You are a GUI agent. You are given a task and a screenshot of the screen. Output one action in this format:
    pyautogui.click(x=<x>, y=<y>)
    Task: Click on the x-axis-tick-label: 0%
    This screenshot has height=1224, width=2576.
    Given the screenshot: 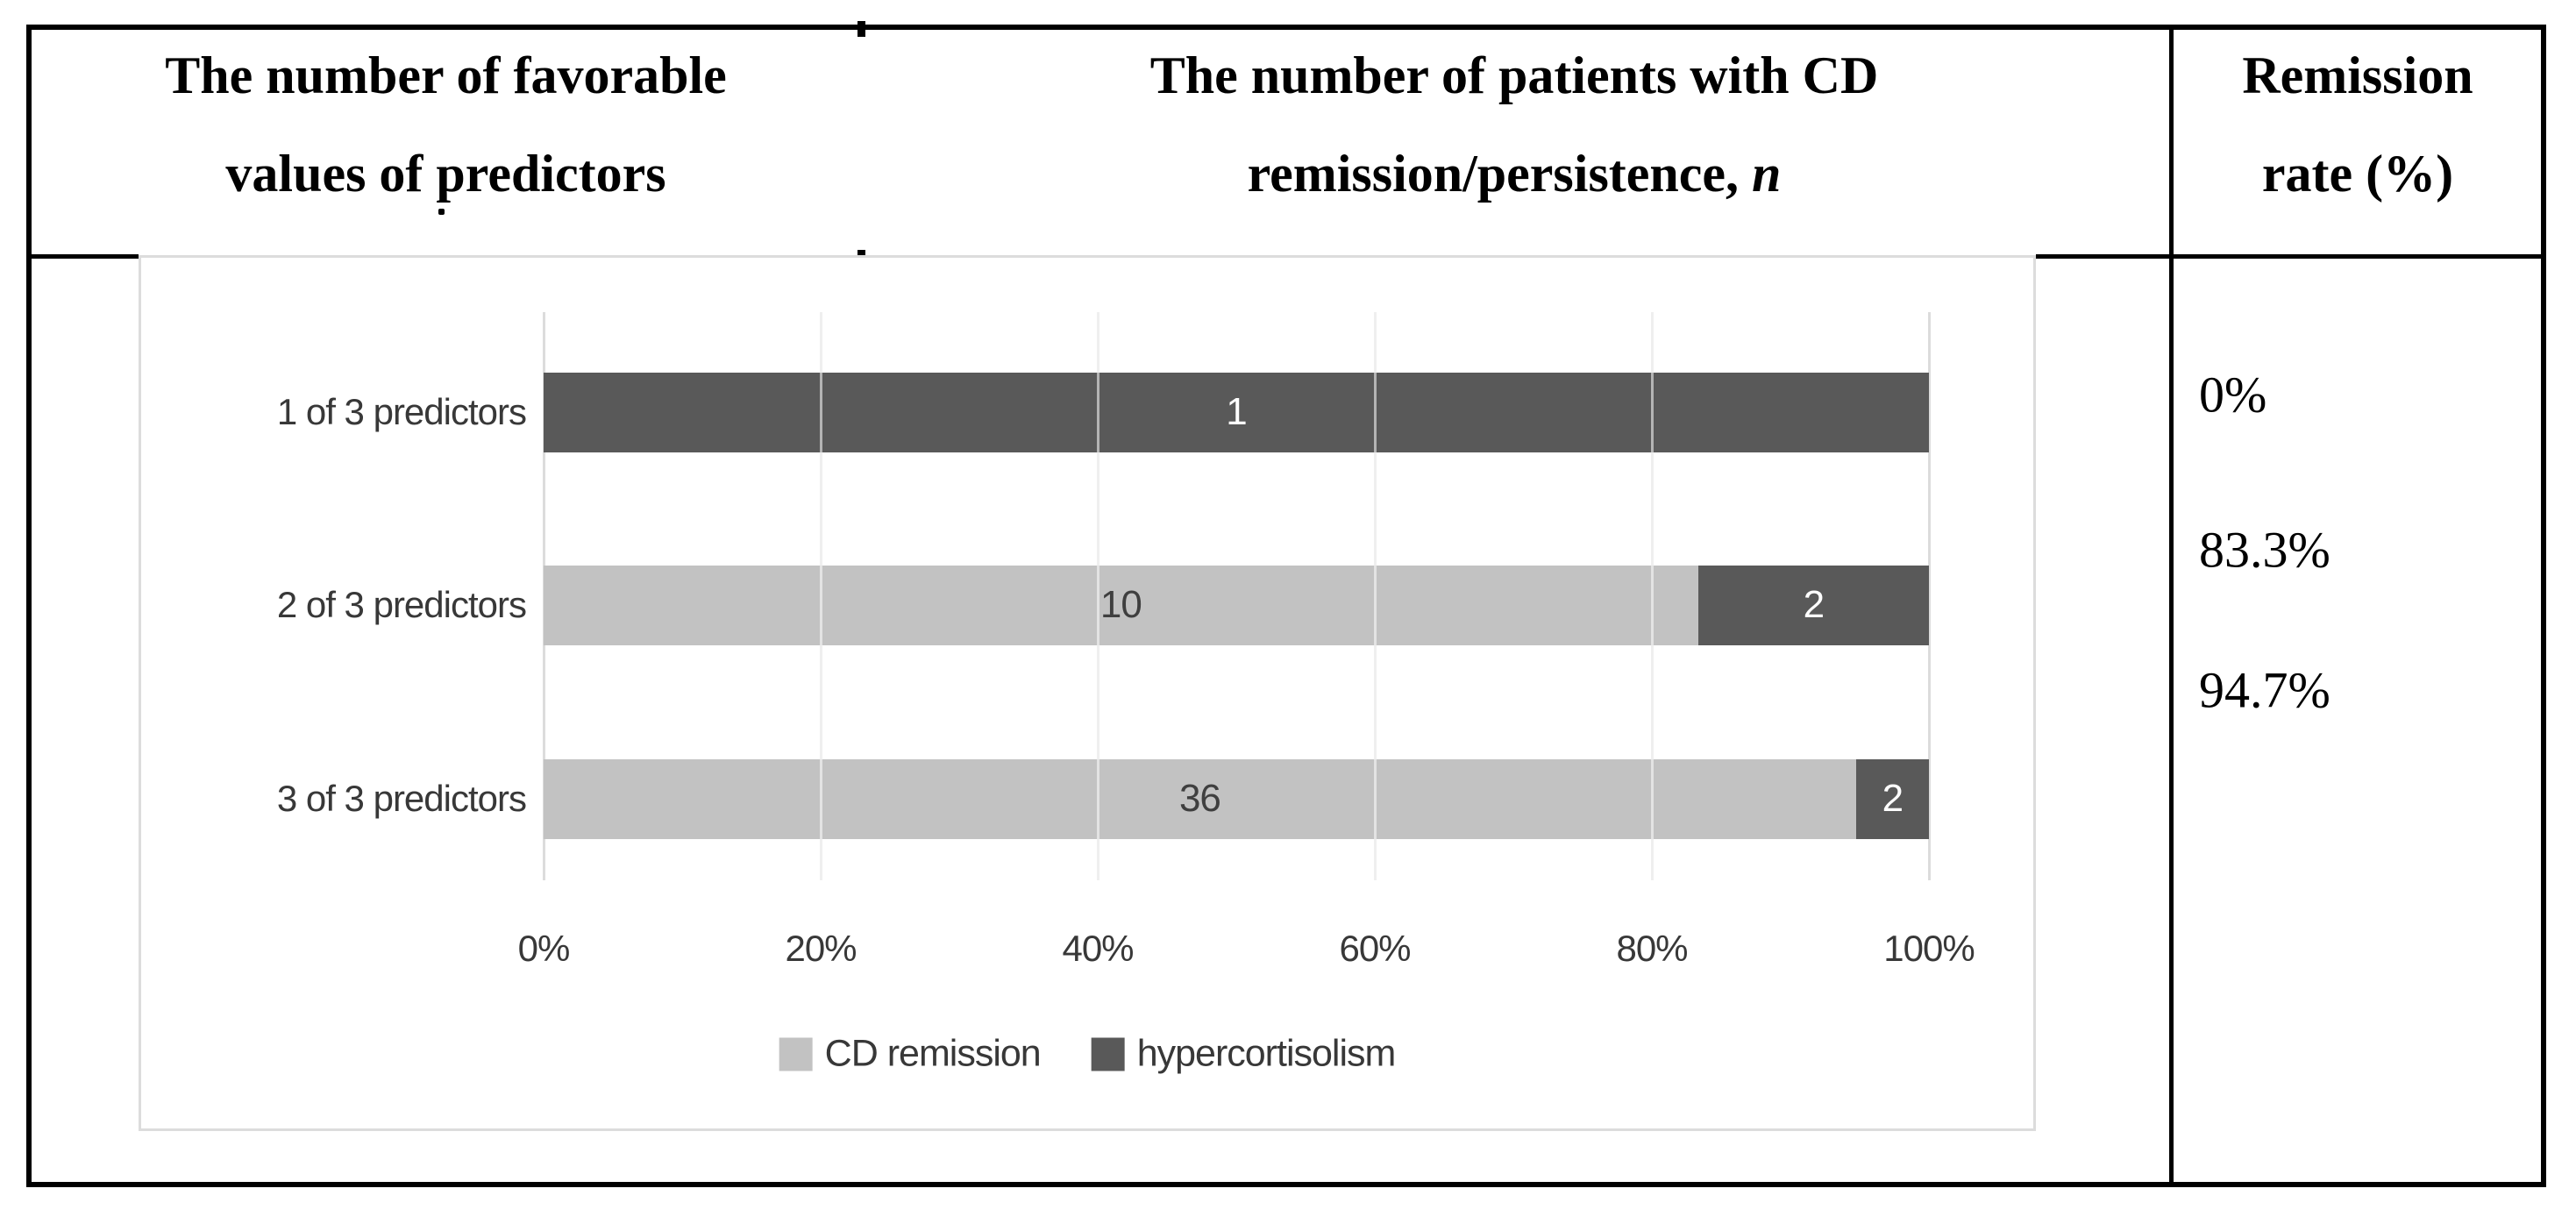 What is the action you would take?
    pyautogui.click(x=544, y=948)
    